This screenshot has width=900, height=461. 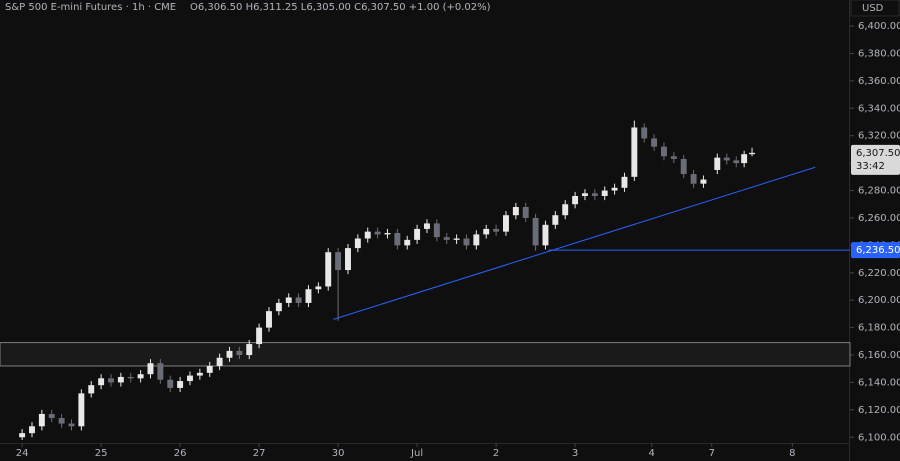 I want to click on y-tick-label: 6,320.00, so click(x=879, y=136).